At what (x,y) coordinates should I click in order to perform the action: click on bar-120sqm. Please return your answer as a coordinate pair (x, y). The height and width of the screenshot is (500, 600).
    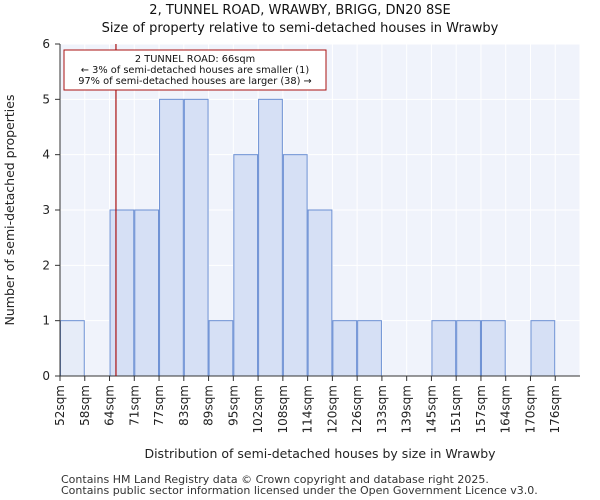
    Looking at the image, I should click on (345, 348).